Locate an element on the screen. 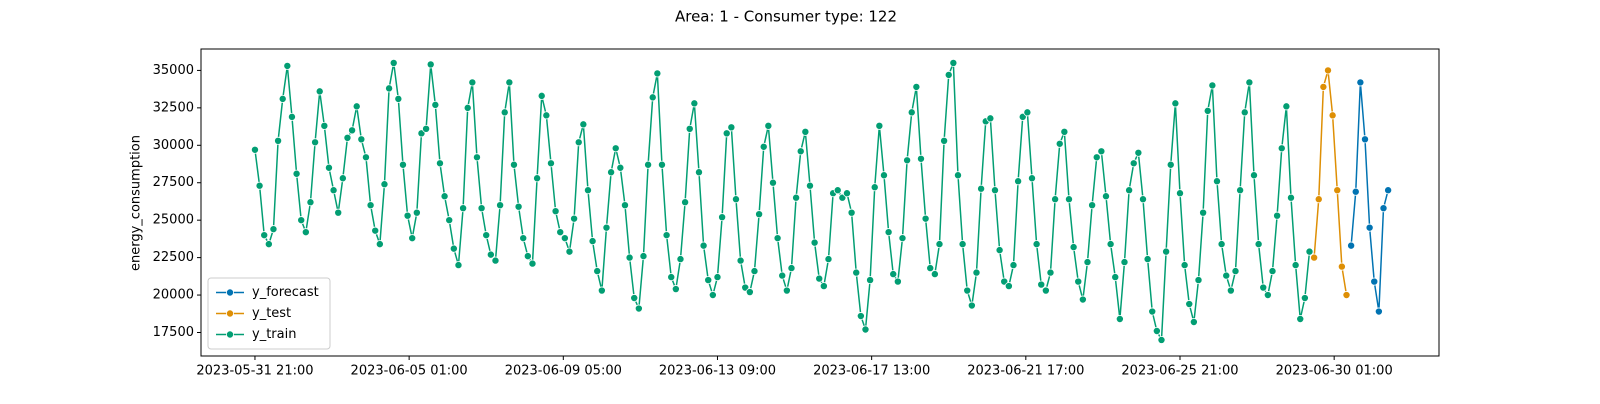 Image resolution: width=1600 pixels, height=404 pixels. legend-label: y_forecast is located at coordinates (285, 292).